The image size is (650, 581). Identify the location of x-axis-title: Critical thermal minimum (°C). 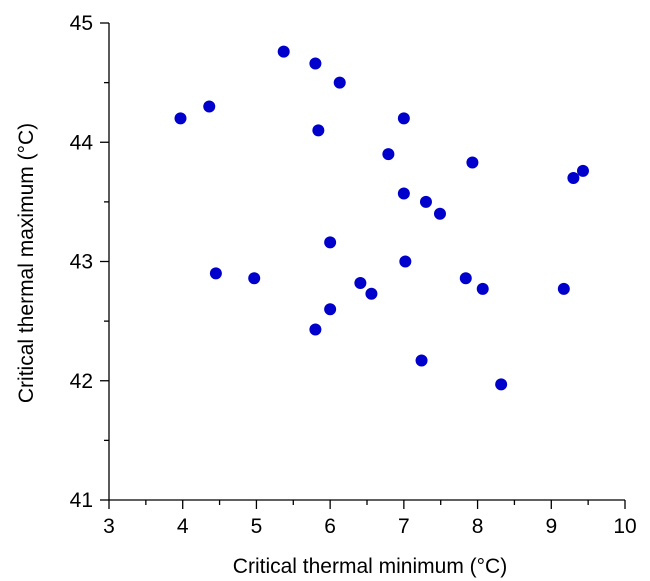
(370, 566).